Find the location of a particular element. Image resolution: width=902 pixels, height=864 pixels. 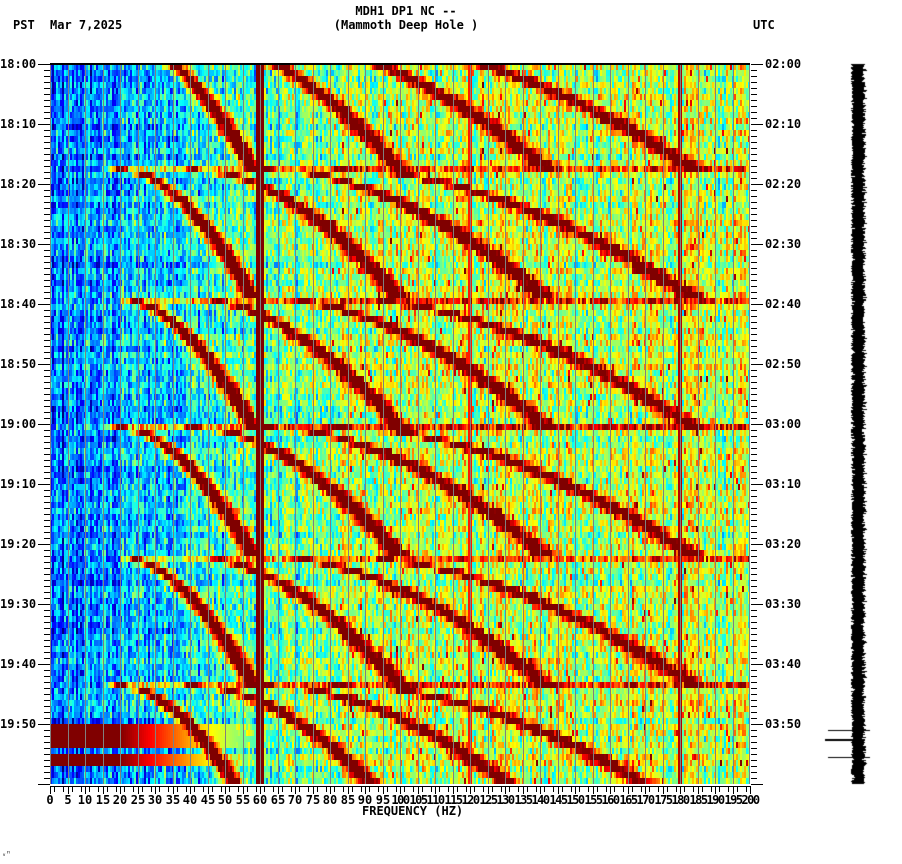

frequency-tick-label: 40 is located at coordinates (190, 800).